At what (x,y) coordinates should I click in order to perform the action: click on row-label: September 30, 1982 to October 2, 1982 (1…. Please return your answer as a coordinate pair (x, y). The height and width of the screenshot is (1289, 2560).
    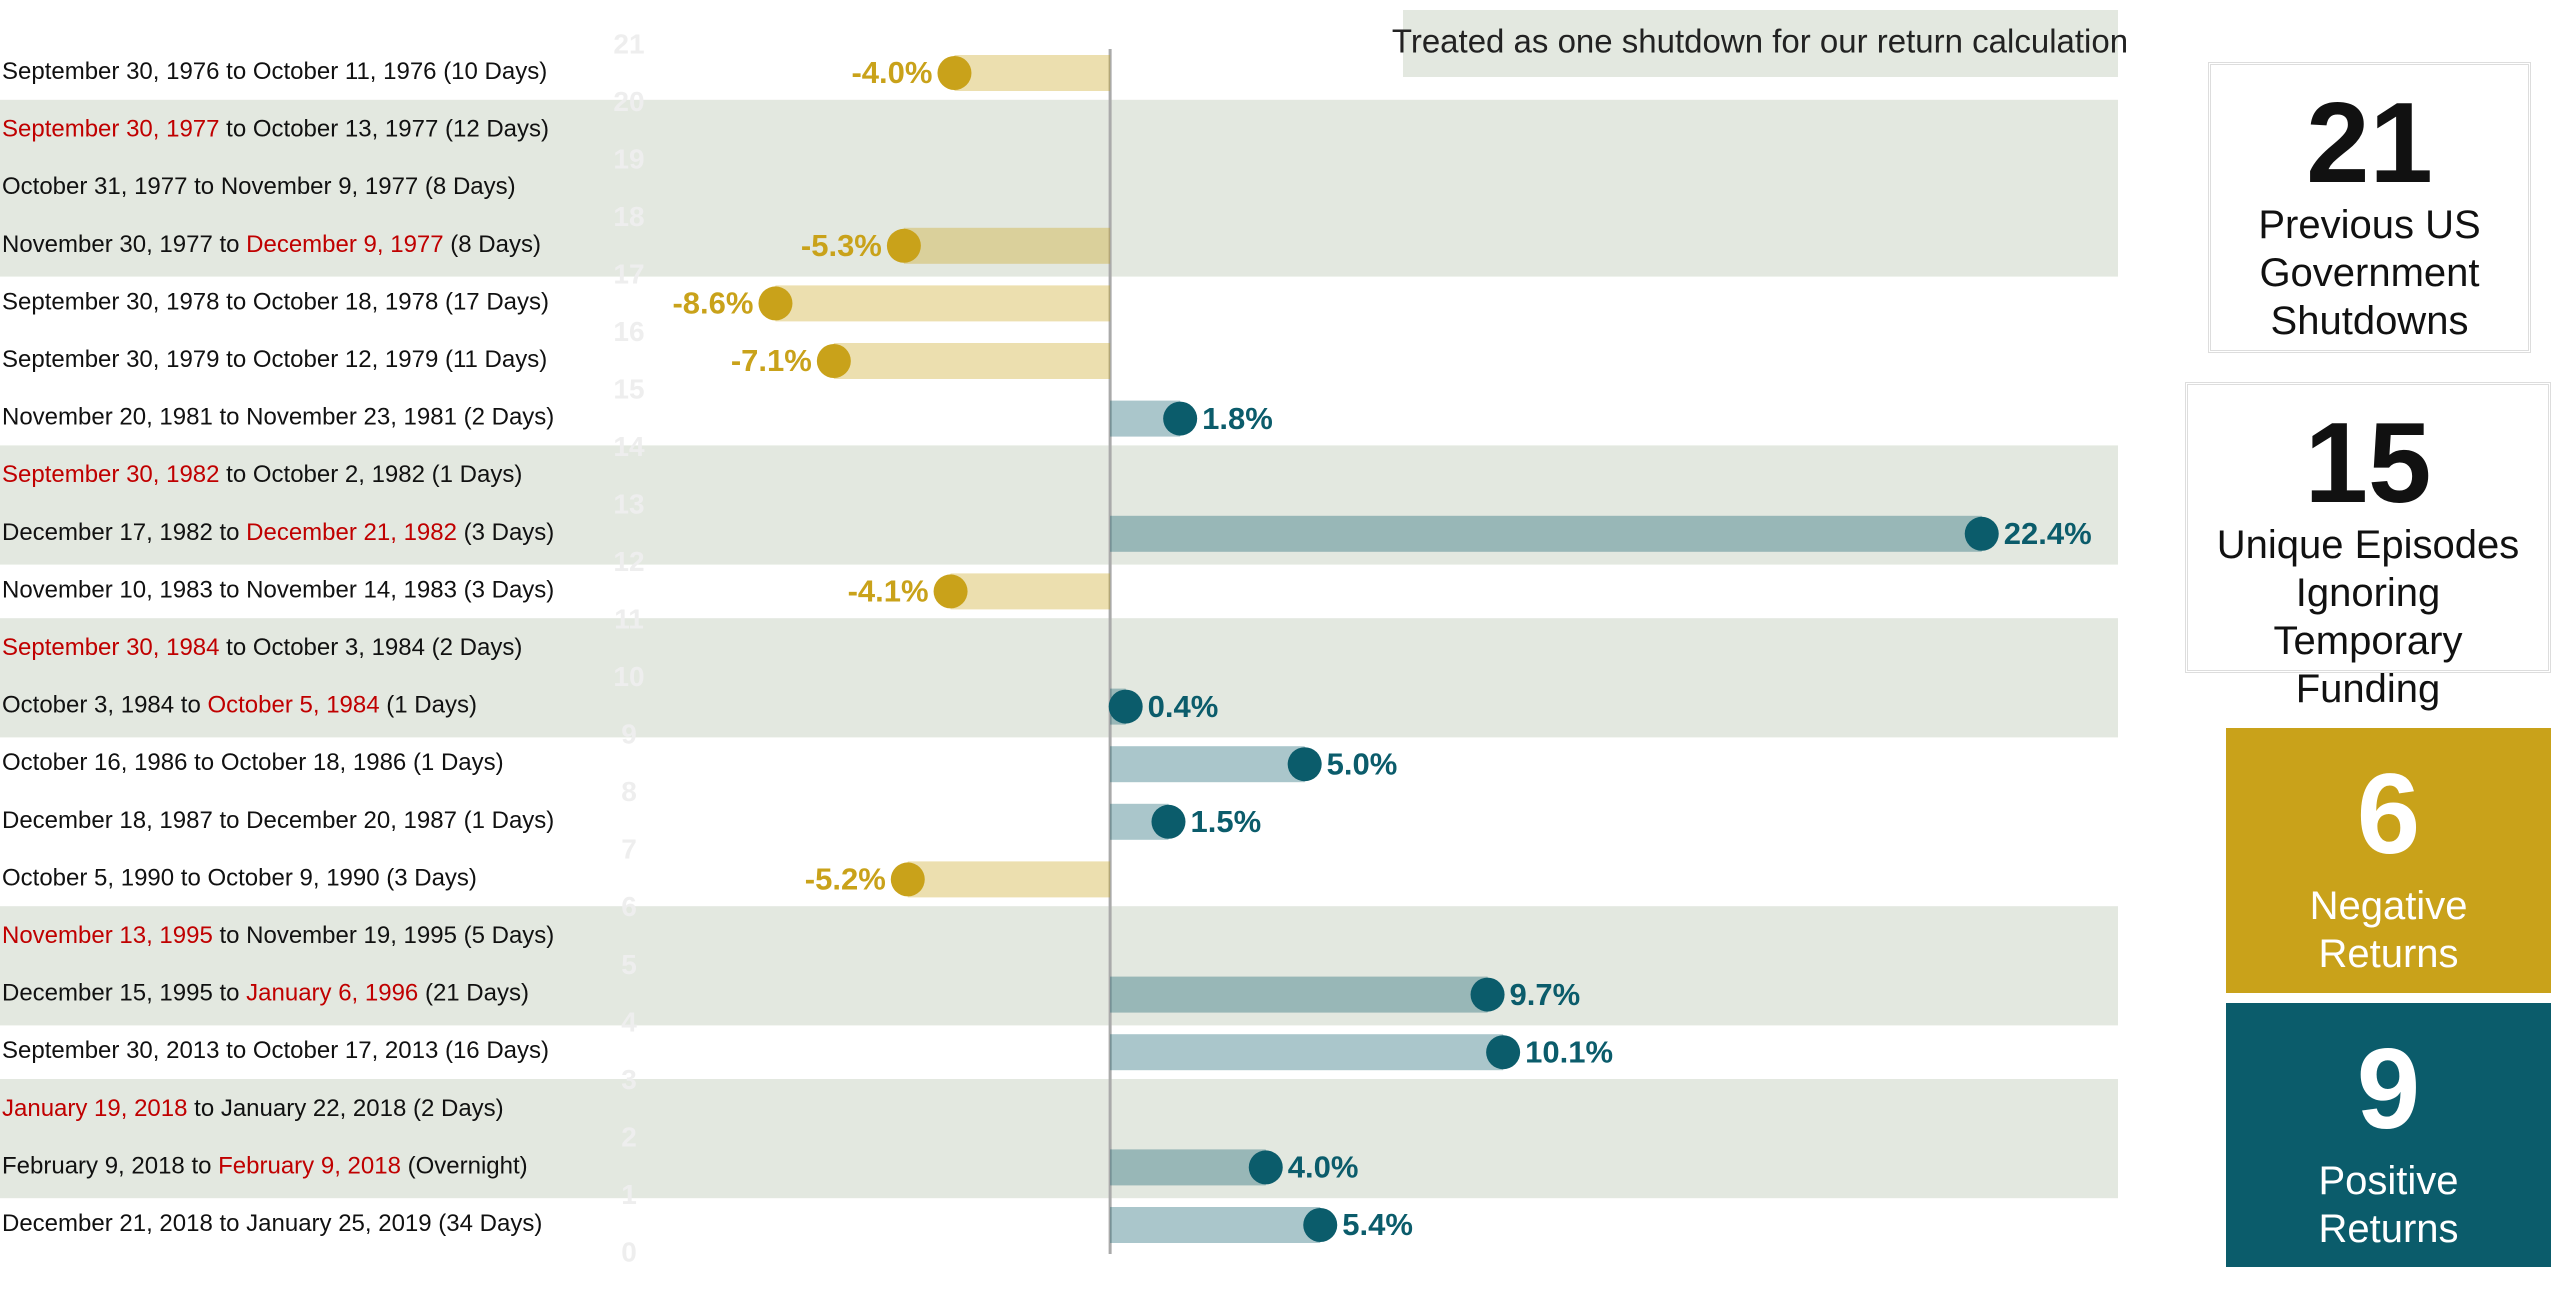
    Looking at the image, I should click on (262, 475).